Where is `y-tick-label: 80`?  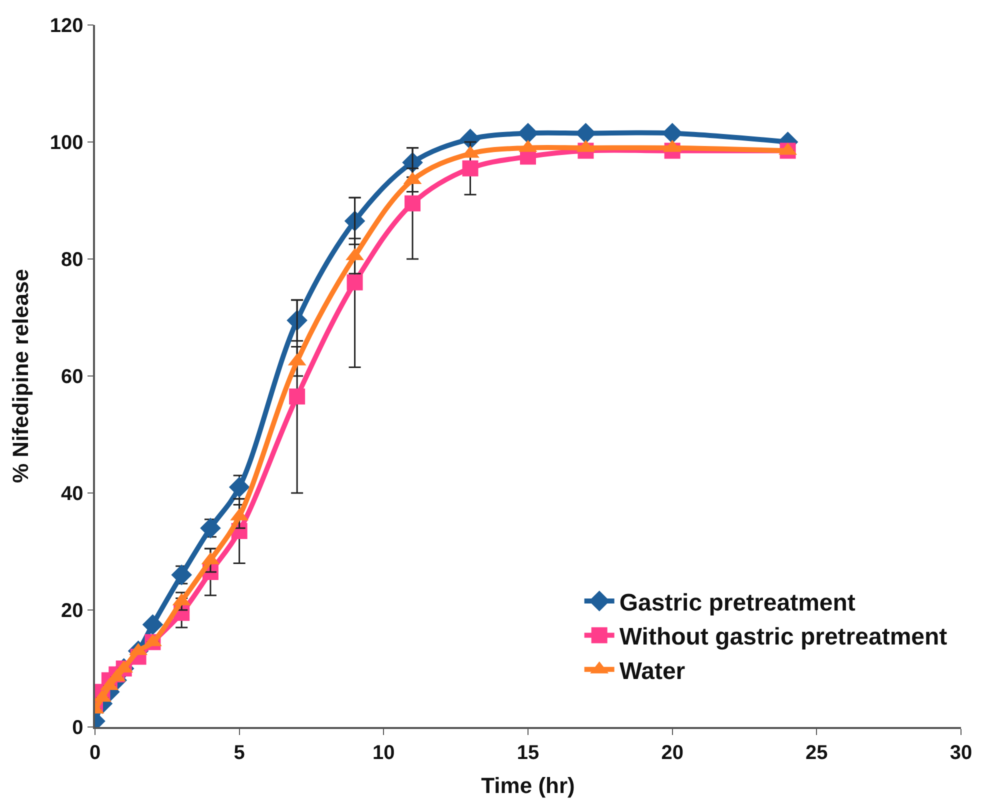 y-tick-label: 80 is located at coordinates (72, 260).